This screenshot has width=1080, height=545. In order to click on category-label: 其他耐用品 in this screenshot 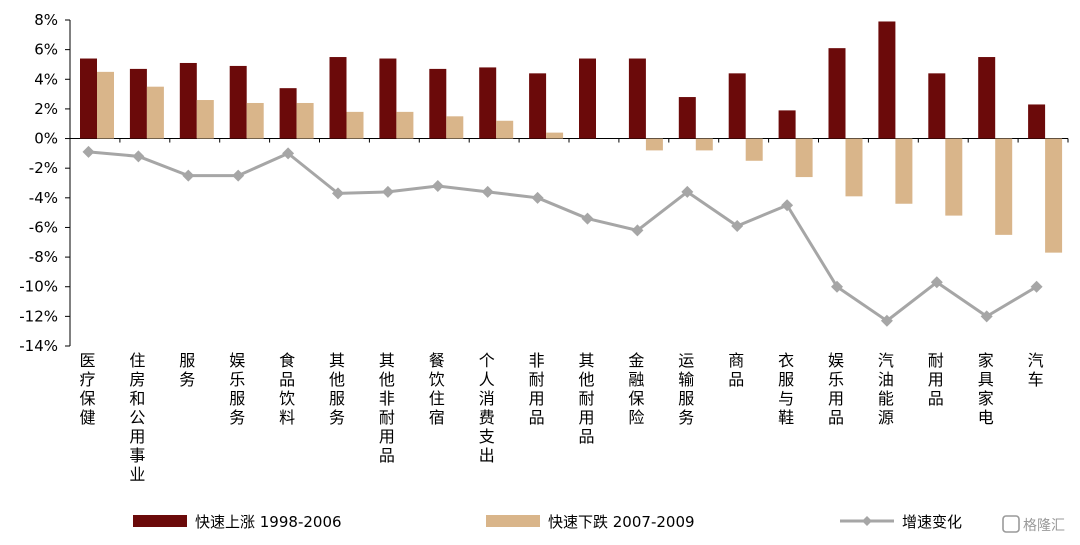, I will do `click(586, 398)`.